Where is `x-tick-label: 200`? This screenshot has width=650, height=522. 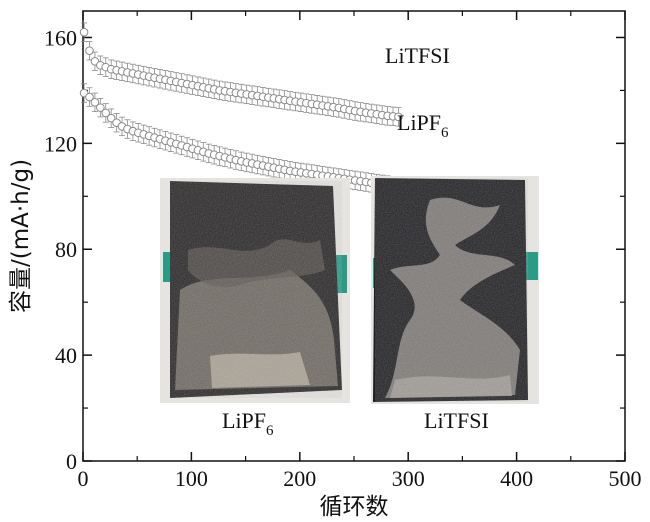 x-tick-label: 200 is located at coordinates (299, 478).